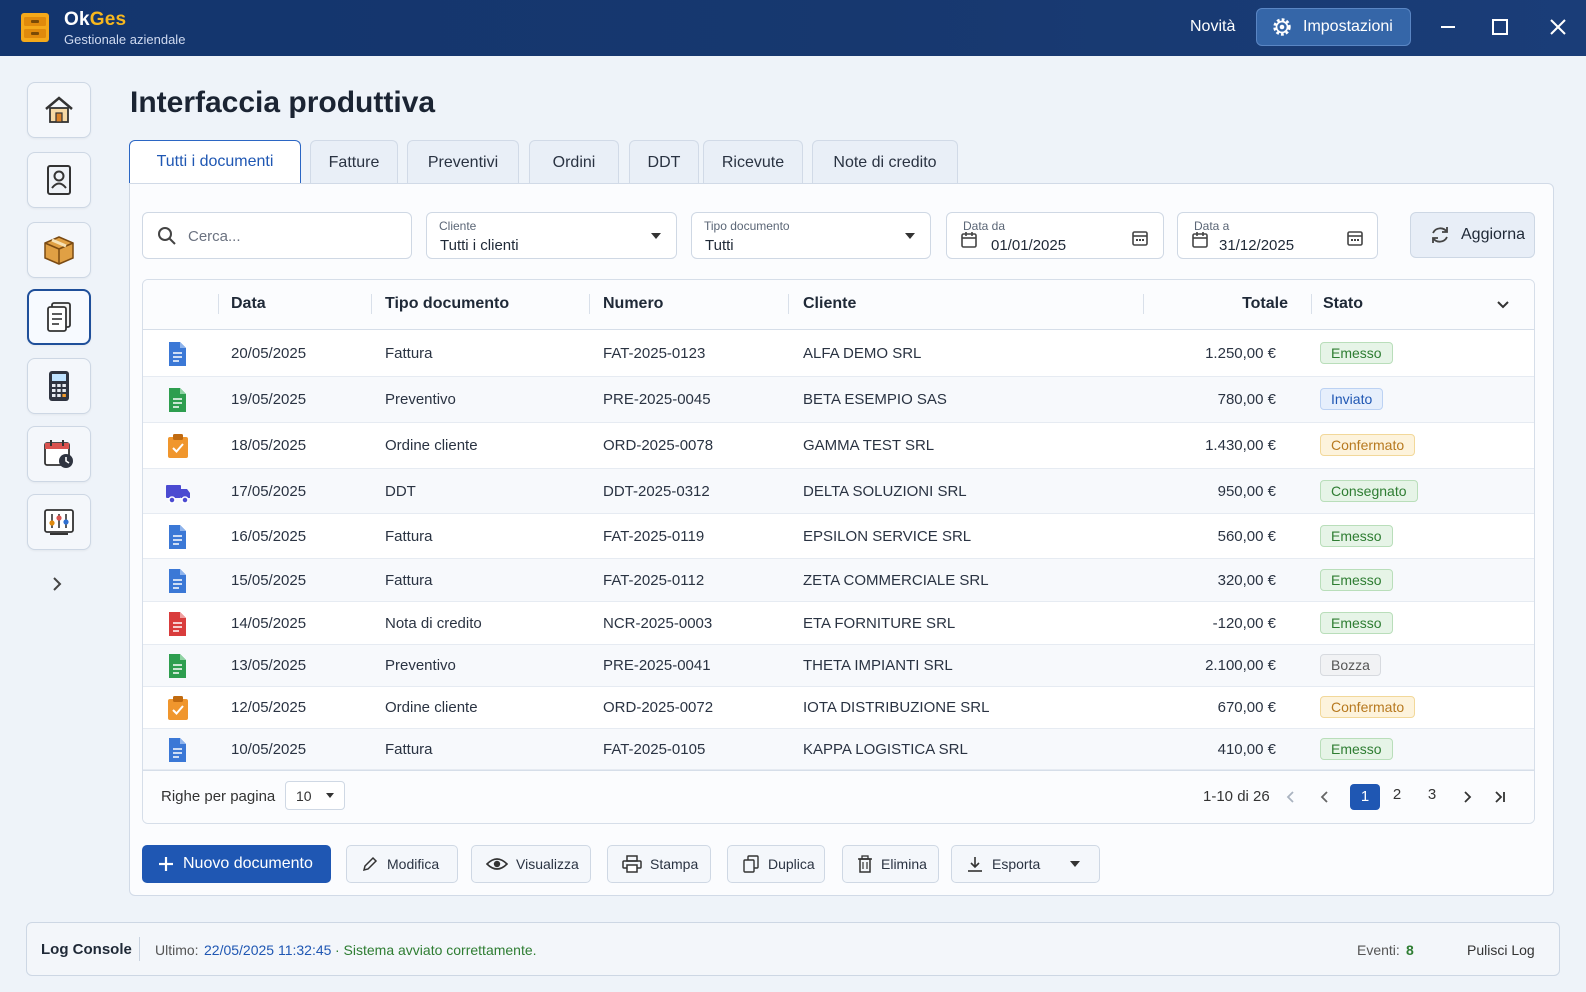 The width and height of the screenshot is (1586, 992). I want to click on prev-page-icon, so click(1325, 797).